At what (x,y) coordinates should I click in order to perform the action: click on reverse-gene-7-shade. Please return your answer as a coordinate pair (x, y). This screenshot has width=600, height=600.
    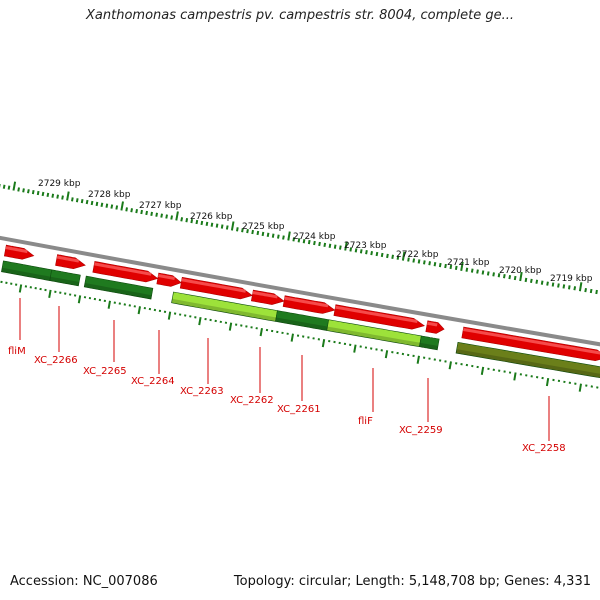
    Looking at the image, I should click on (428, 346).